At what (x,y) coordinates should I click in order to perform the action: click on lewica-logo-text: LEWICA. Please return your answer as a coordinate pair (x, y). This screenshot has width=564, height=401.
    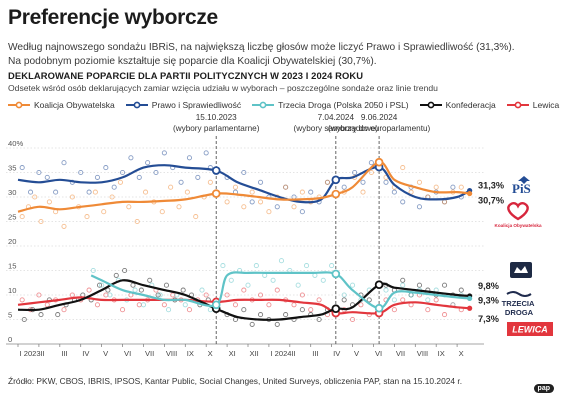
    Looking at the image, I should click on (530, 330).